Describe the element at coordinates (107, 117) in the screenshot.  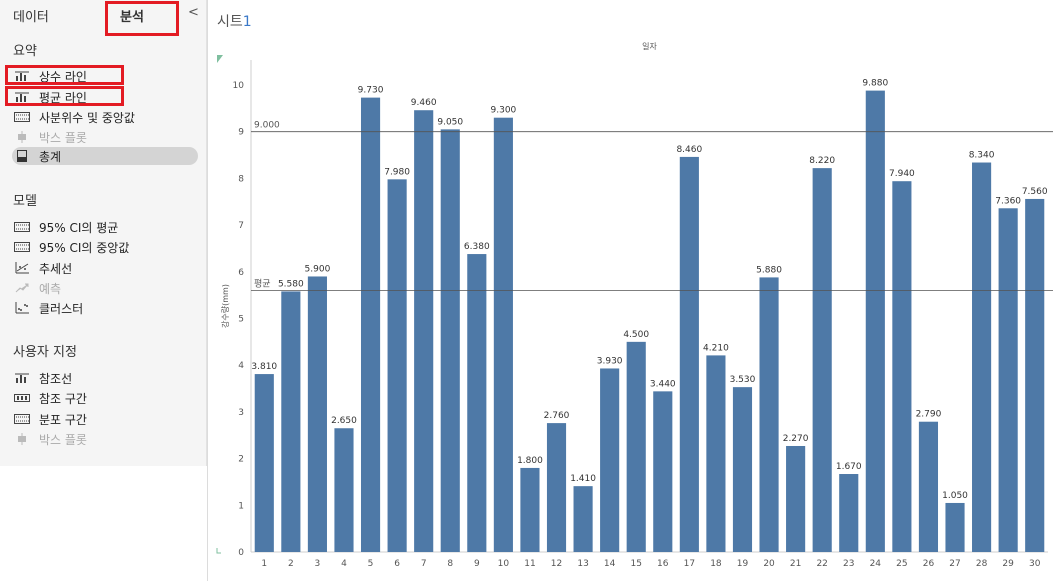
I see `analytics-item: 사분위수 및 중앙값` at that location.